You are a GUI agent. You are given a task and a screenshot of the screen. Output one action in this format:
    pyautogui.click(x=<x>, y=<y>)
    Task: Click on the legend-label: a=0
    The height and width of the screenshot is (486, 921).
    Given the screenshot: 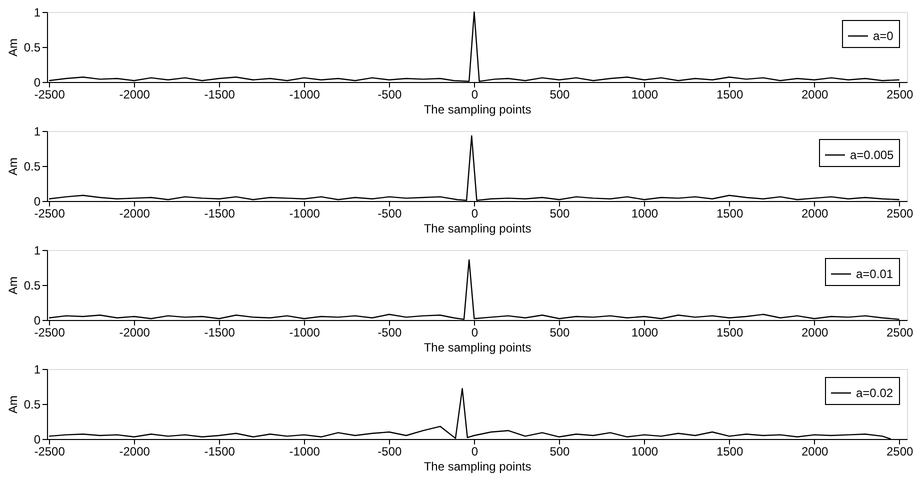 What is the action you would take?
    pyautogui.click(x=883, y=36)
    